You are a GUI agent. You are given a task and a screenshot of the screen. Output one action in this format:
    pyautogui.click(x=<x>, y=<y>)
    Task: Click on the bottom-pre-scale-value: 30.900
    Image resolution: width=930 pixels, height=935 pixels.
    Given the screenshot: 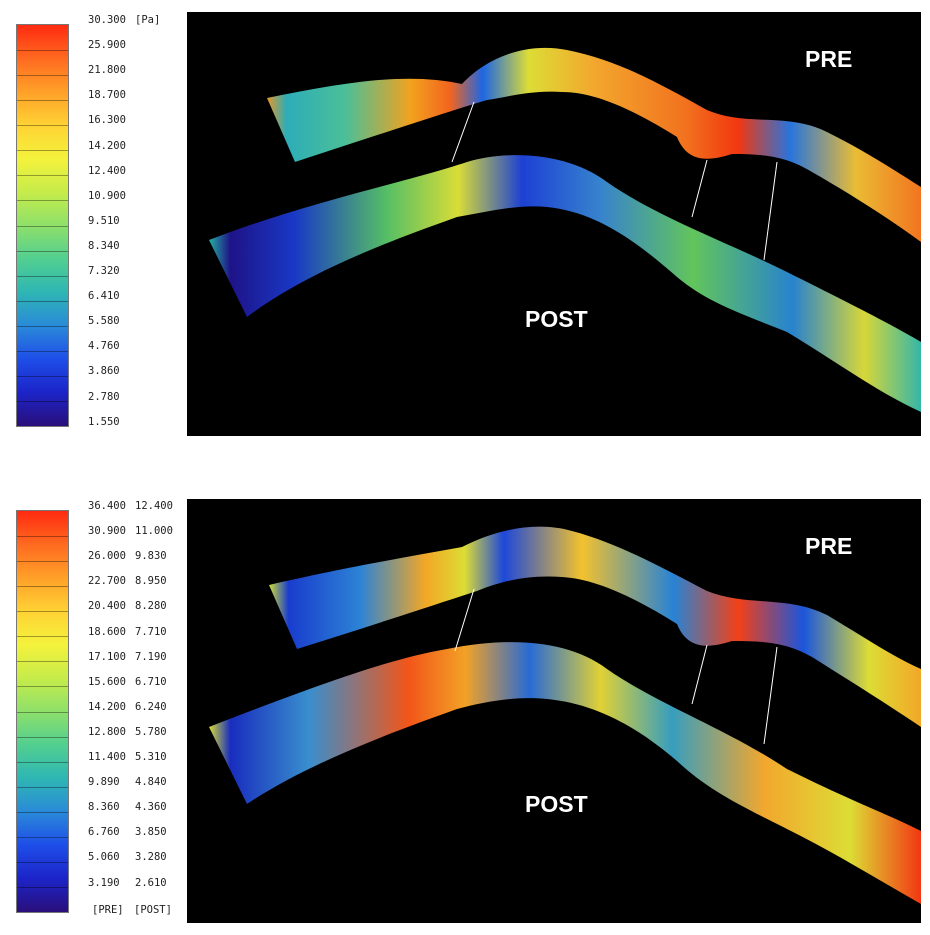 What is the action you would take?
    pyautogui.click(x=107, y=531)
    